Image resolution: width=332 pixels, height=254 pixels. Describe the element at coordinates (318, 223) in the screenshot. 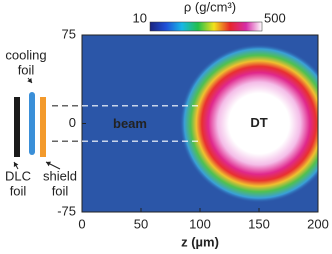

I see `x-tick-label: 200` at that location.